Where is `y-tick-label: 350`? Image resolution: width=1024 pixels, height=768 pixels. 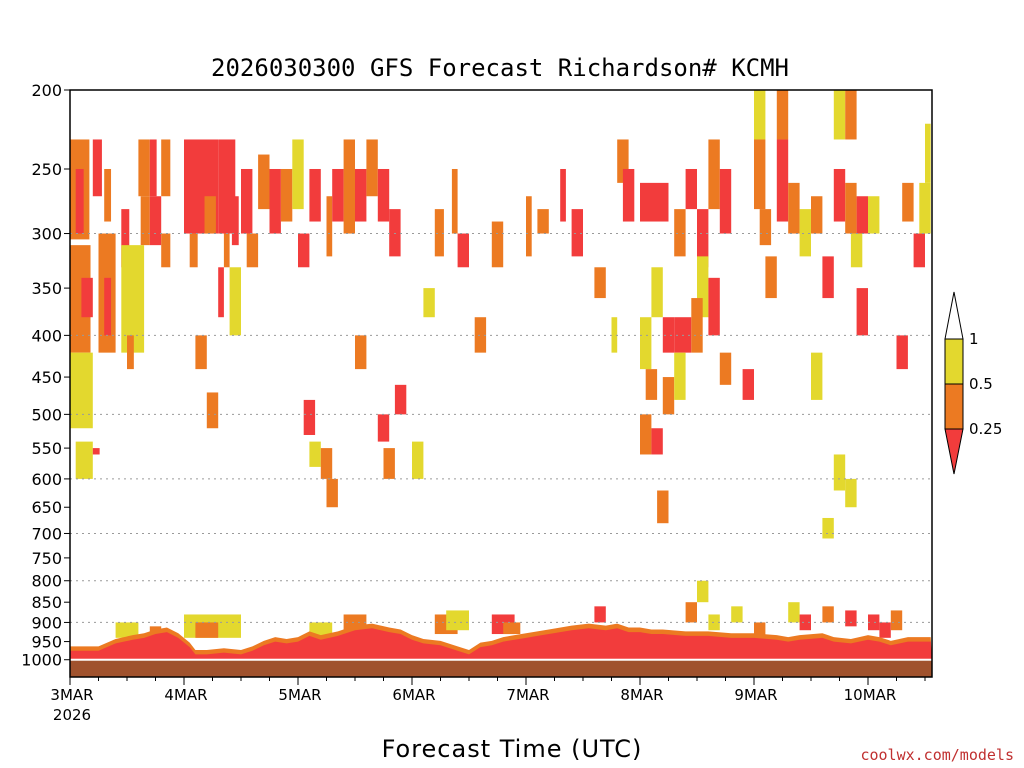
y-tick-label: 350 is located at coordinates (46, 288).